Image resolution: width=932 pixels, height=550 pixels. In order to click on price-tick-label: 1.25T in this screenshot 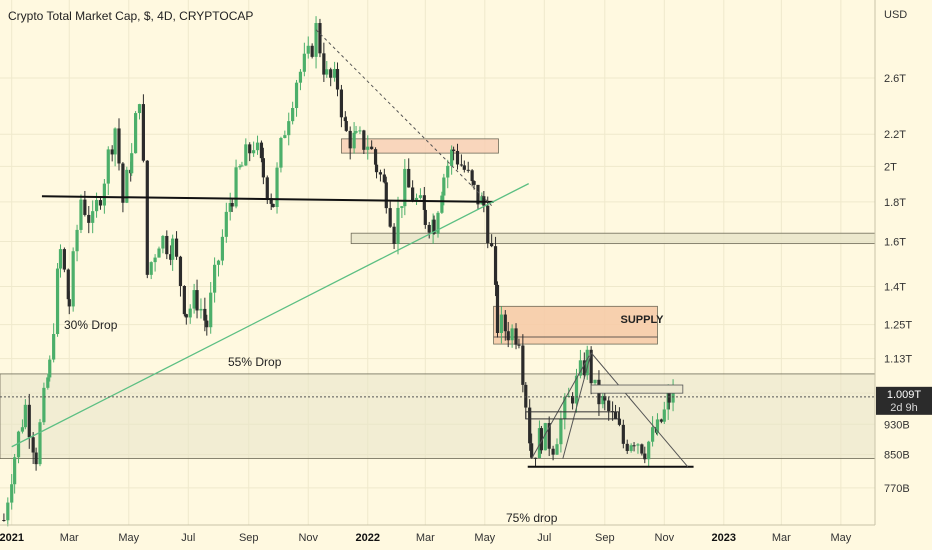, I will do `click(898, 326)`.